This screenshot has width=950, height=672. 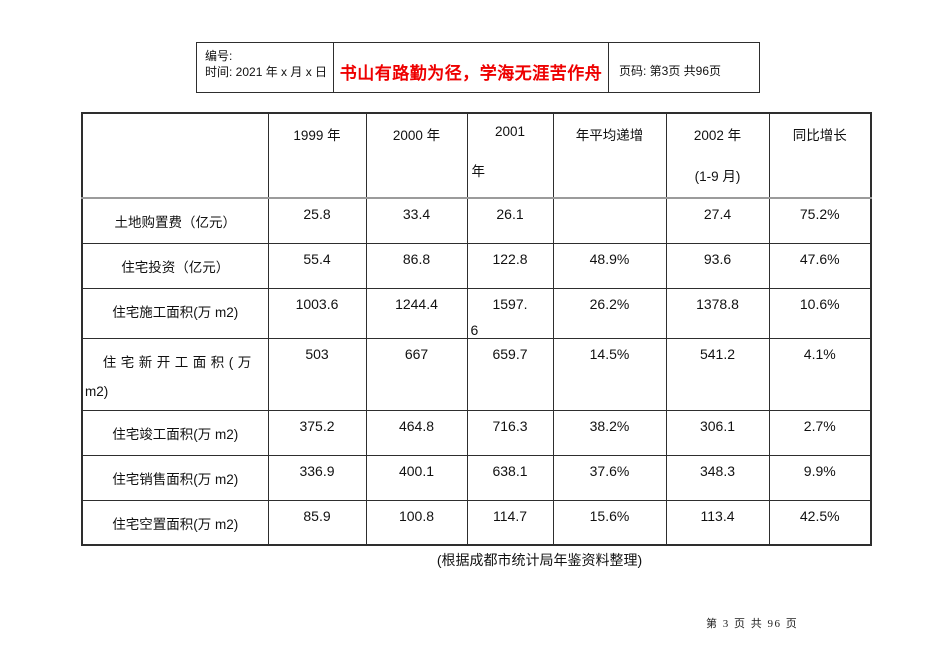 What do you see at coordinates (175, 434) in the screenshot?
I see `row-label-text: 住宅竣工面积(万 m2)` at bounding box center [175, 434].